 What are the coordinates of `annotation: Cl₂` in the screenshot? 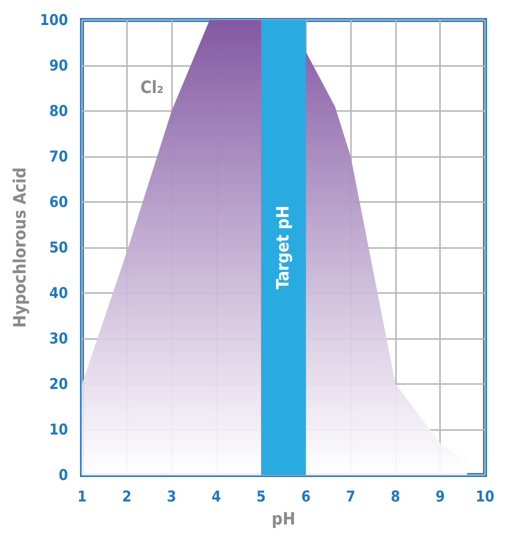 It's located at (152, 88).